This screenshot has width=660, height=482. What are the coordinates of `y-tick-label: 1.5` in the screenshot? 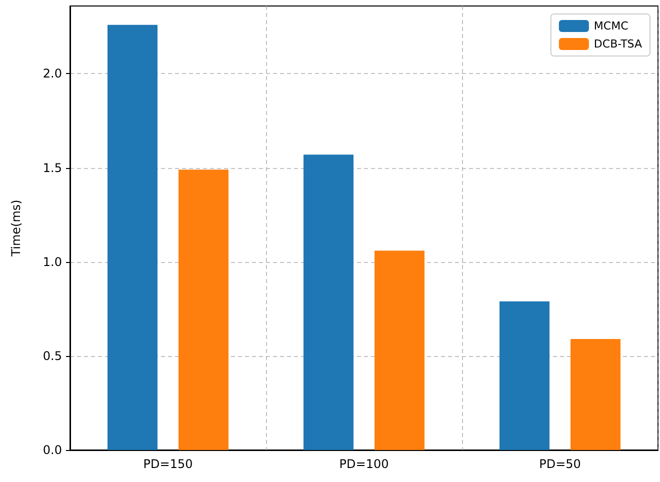 It's located at (52, 167).